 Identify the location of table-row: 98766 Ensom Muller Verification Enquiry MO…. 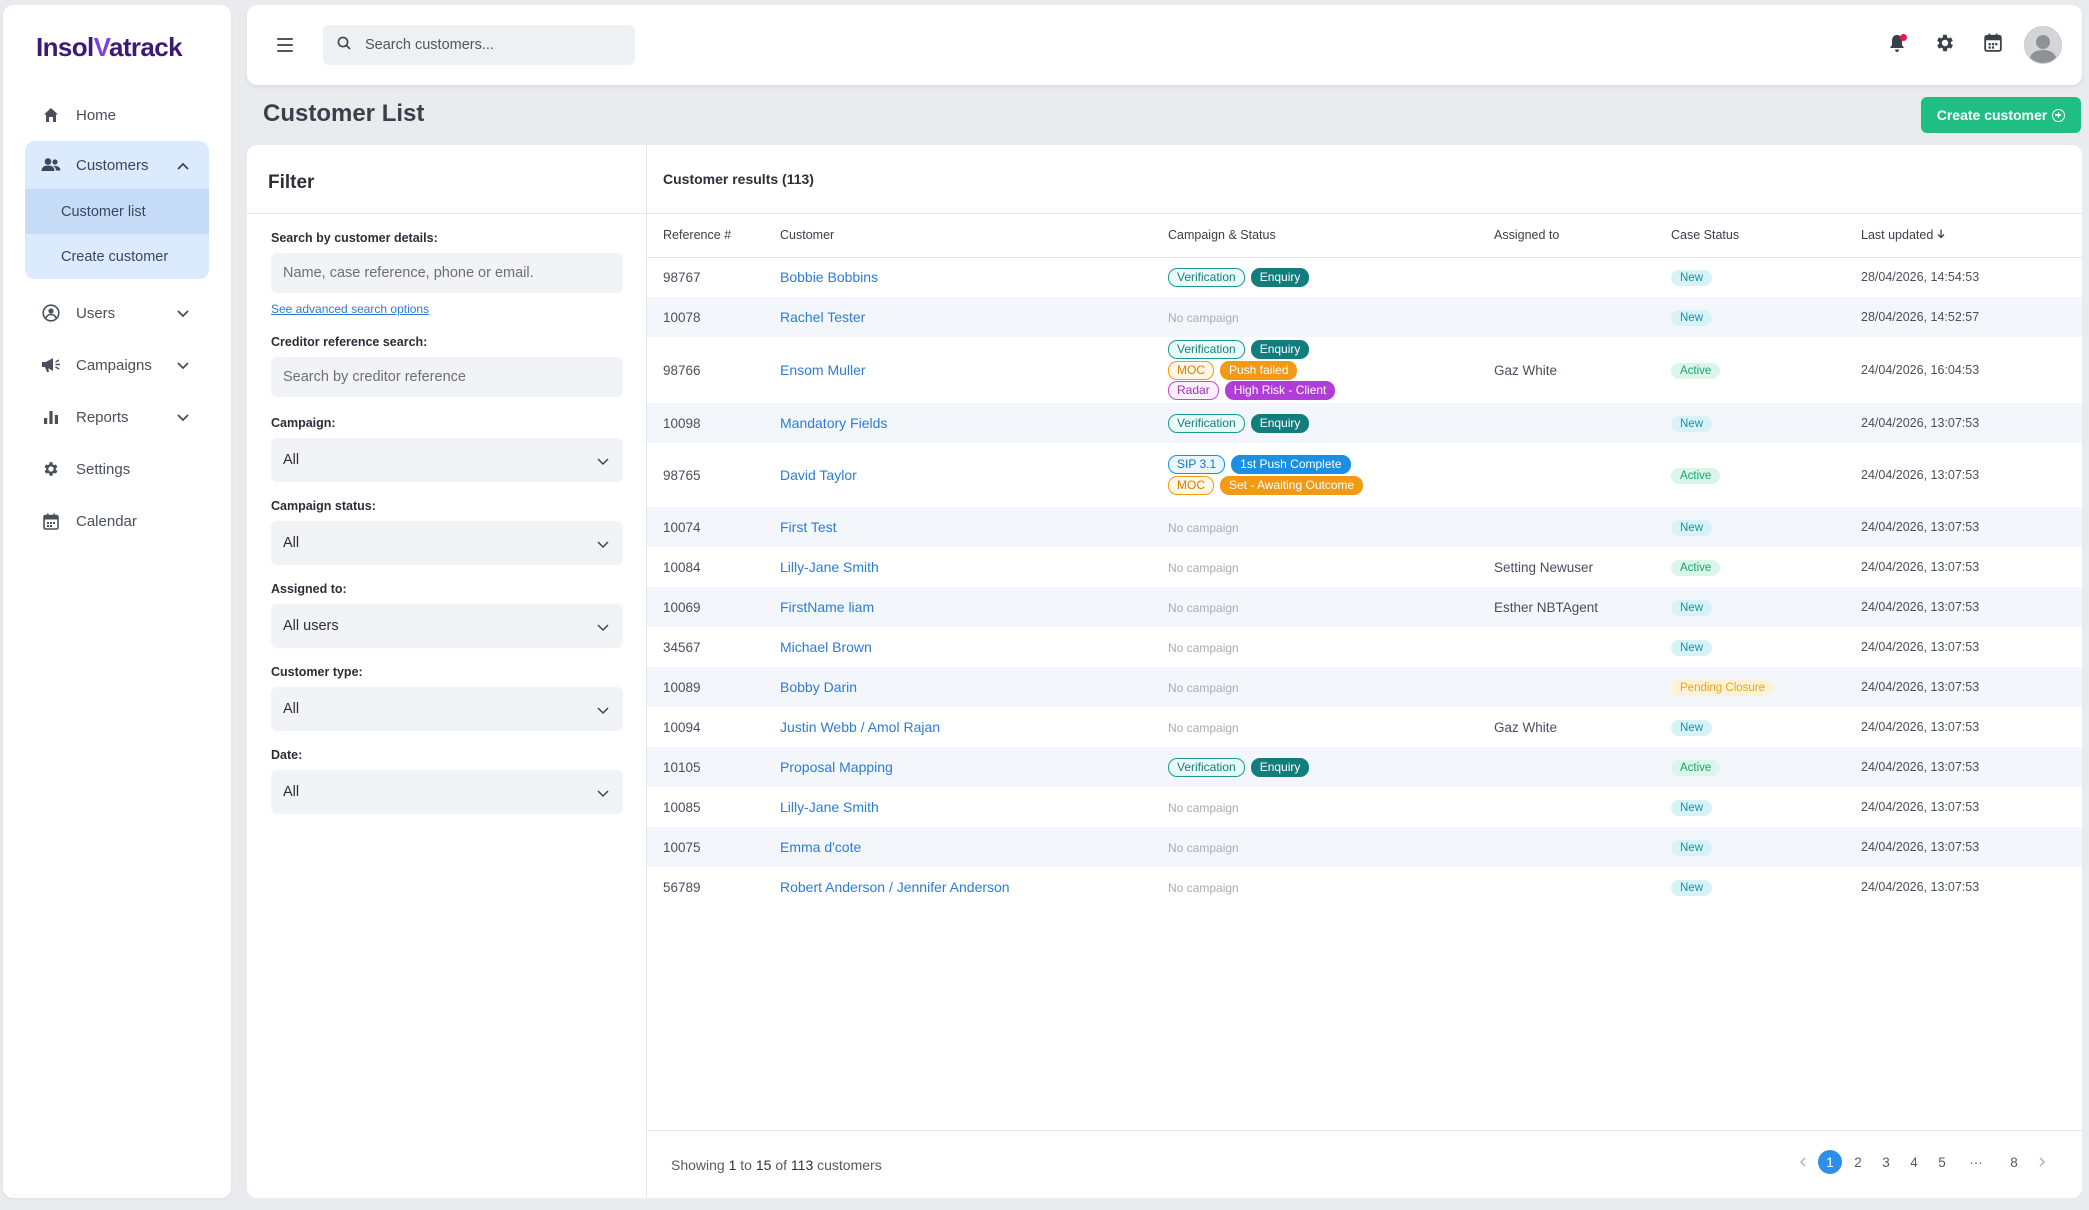
(1364, 370).